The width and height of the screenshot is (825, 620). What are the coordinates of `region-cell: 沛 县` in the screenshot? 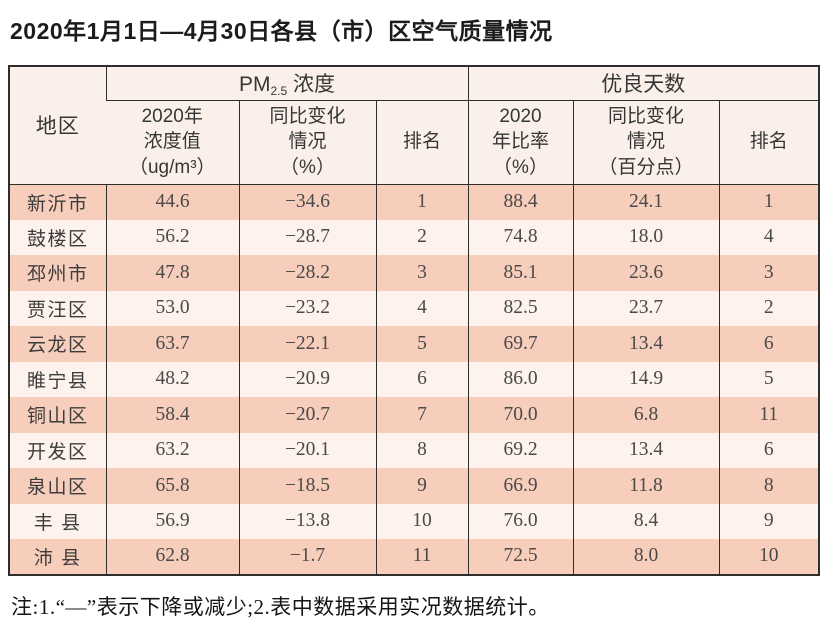 It's located at (57, 558).